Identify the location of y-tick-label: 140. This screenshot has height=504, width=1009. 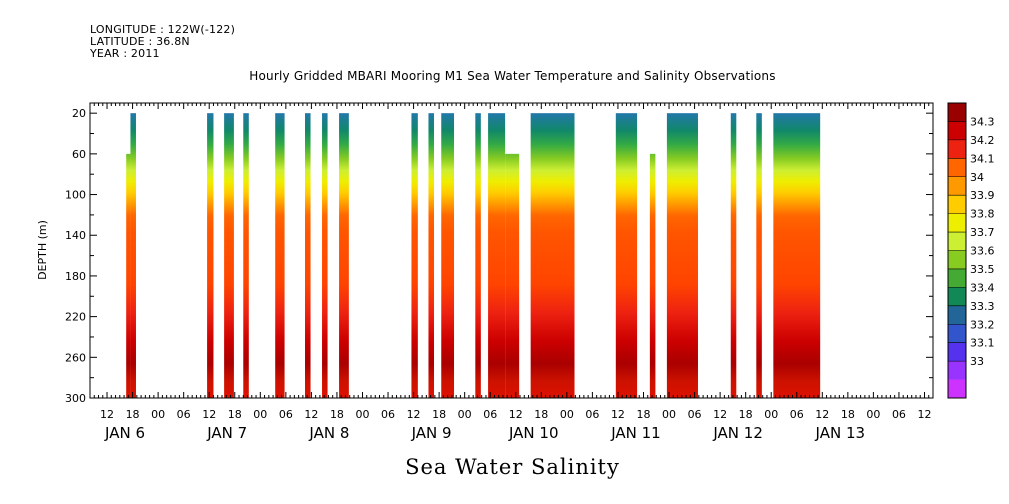
(75, 235).